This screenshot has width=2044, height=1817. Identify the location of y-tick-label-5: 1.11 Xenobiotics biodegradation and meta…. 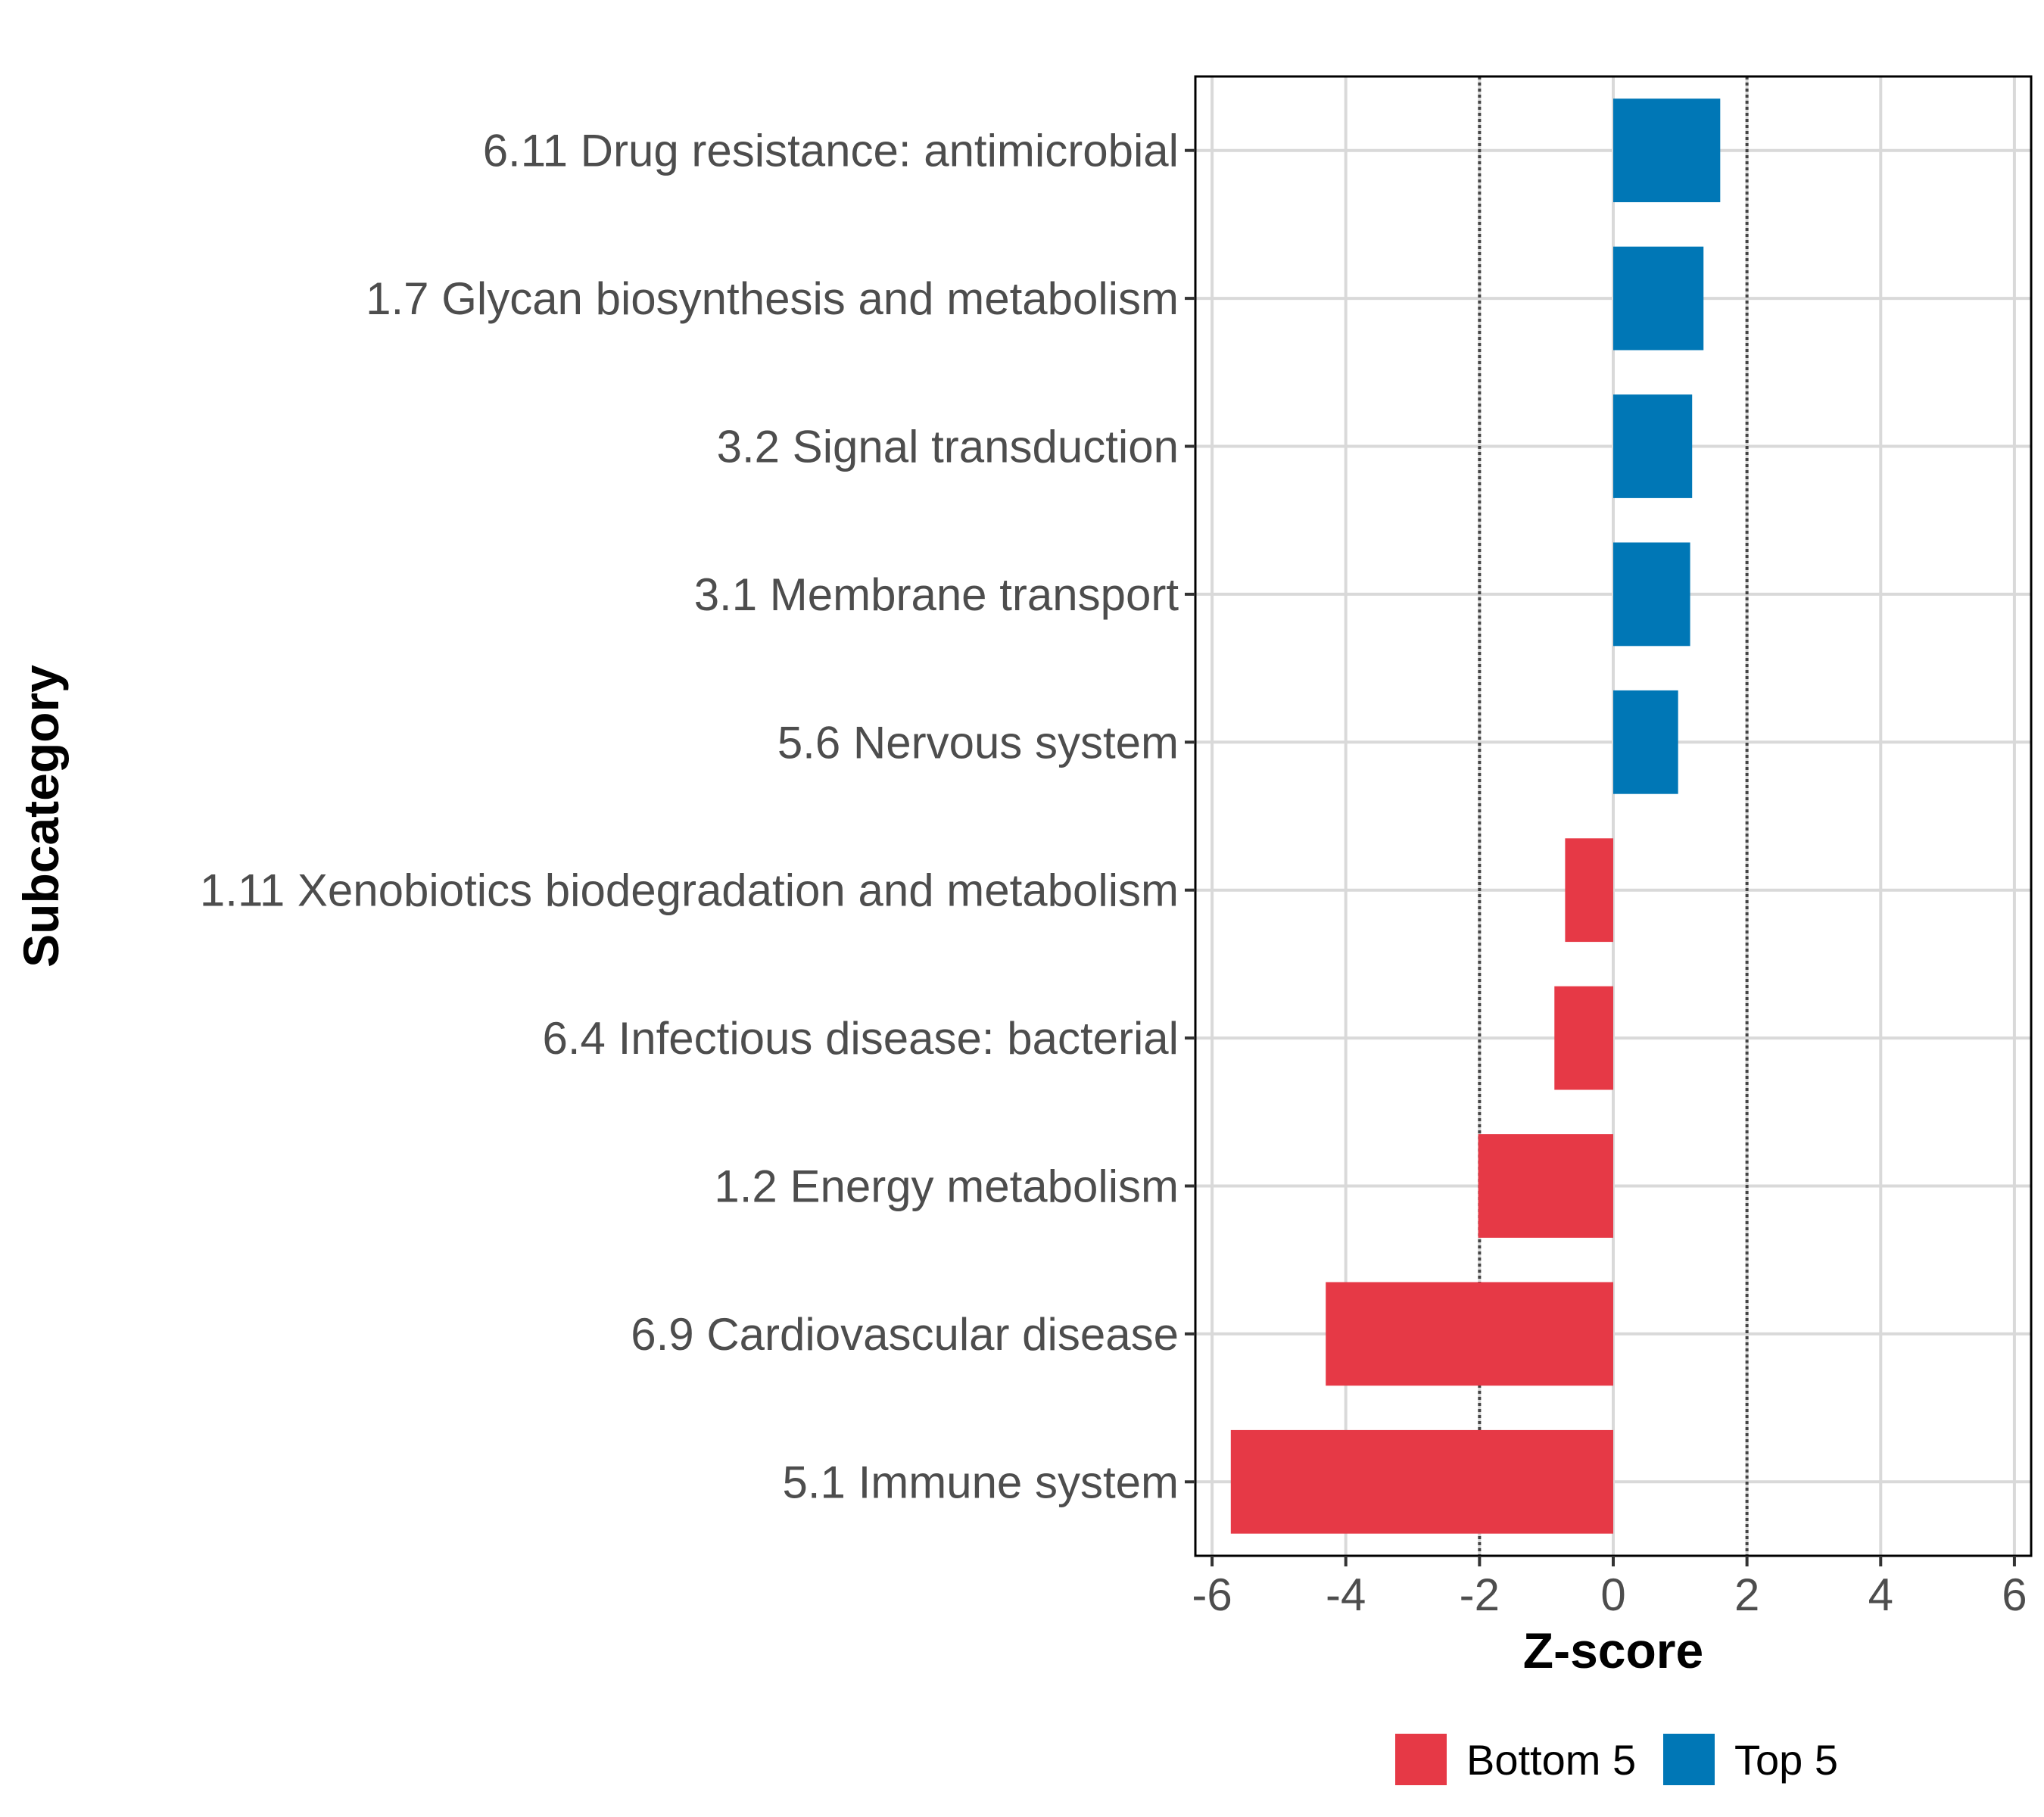
(689, 890).